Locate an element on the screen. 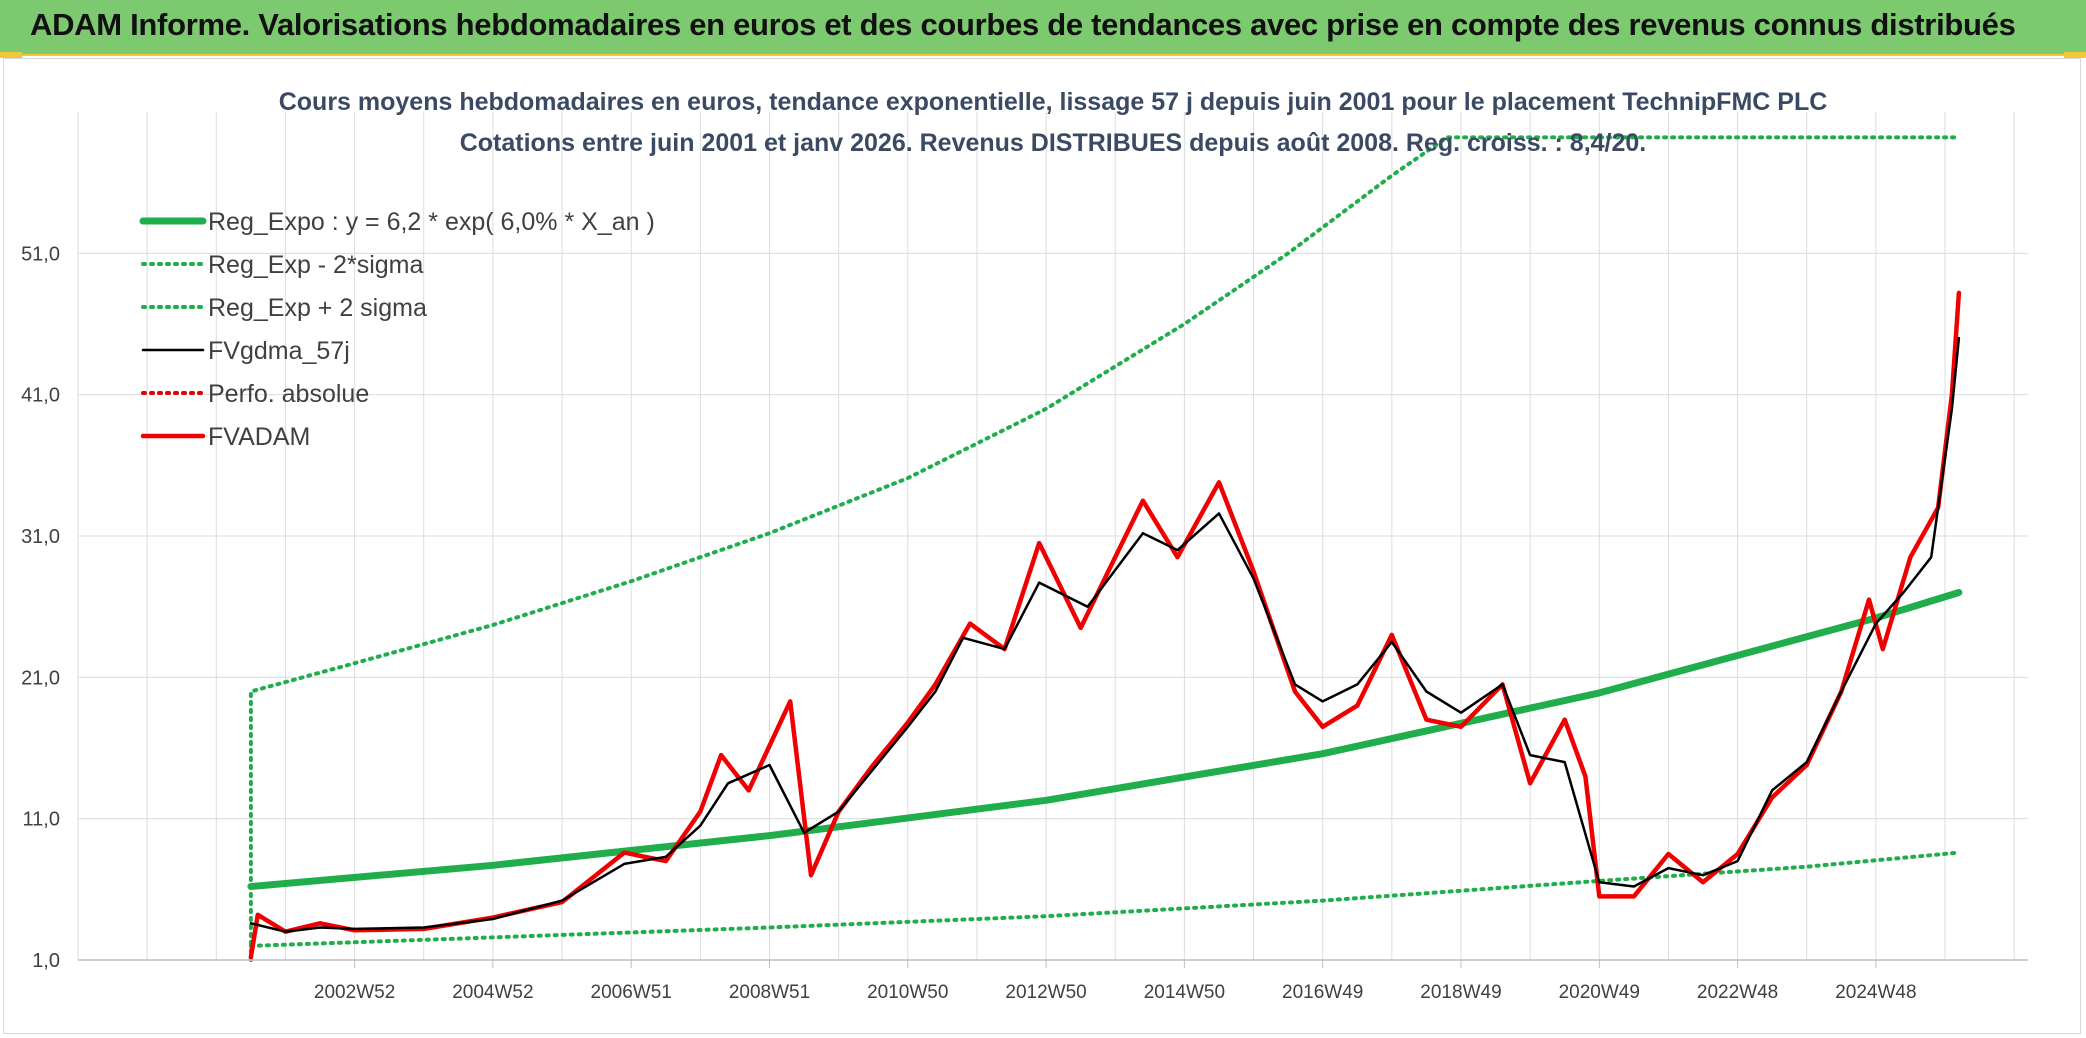 Image resolution: width=2086 pixels, height=1038 pixels. x-tick-label: 2016W49 is located at coordinates (1322, 992).